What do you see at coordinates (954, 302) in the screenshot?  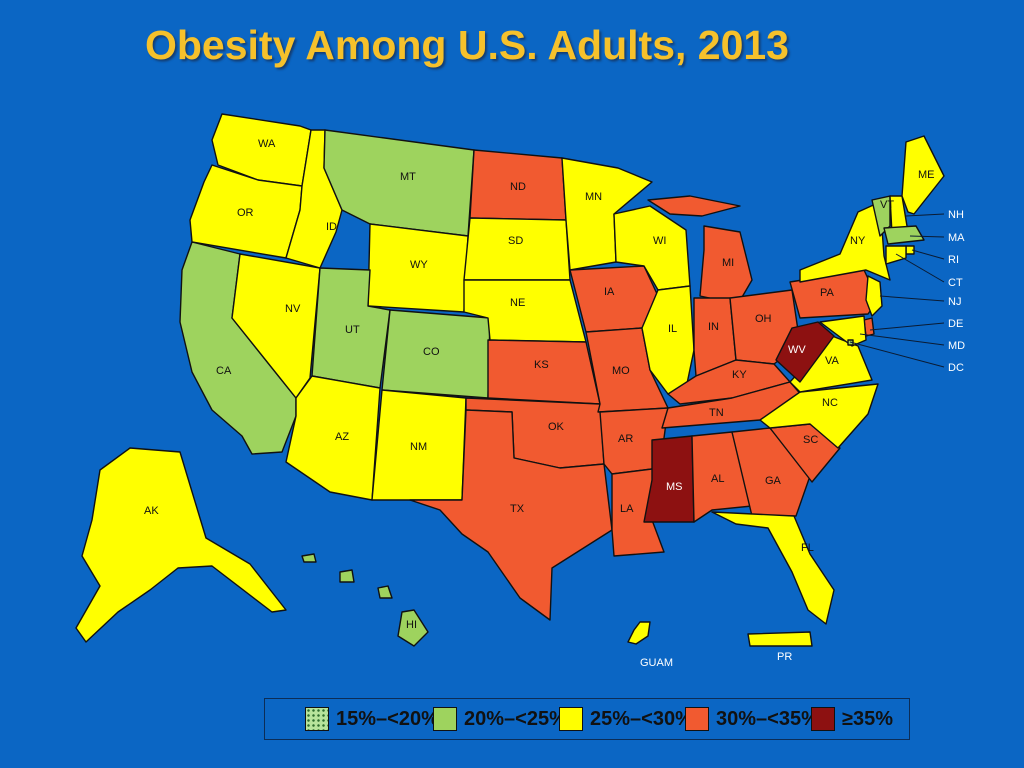 I see `callout-label-nj: NJ` at bounding box center [954, 302].